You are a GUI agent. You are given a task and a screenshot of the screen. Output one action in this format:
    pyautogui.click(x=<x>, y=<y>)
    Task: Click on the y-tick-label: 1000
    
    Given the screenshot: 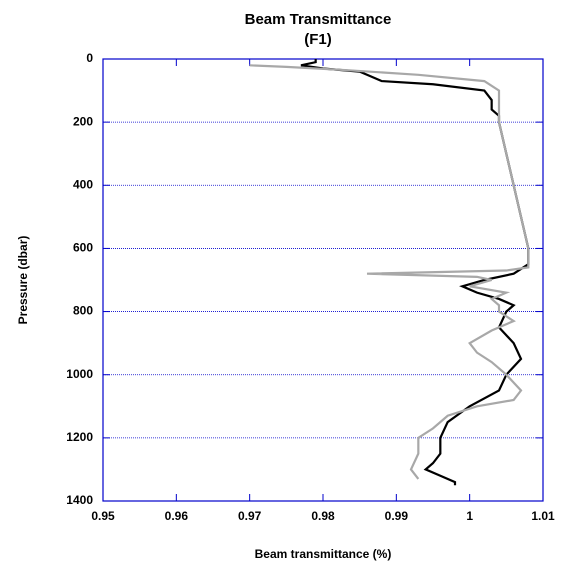 What is the action you would take?
    pyautogui.click(x=79, y=374)
    